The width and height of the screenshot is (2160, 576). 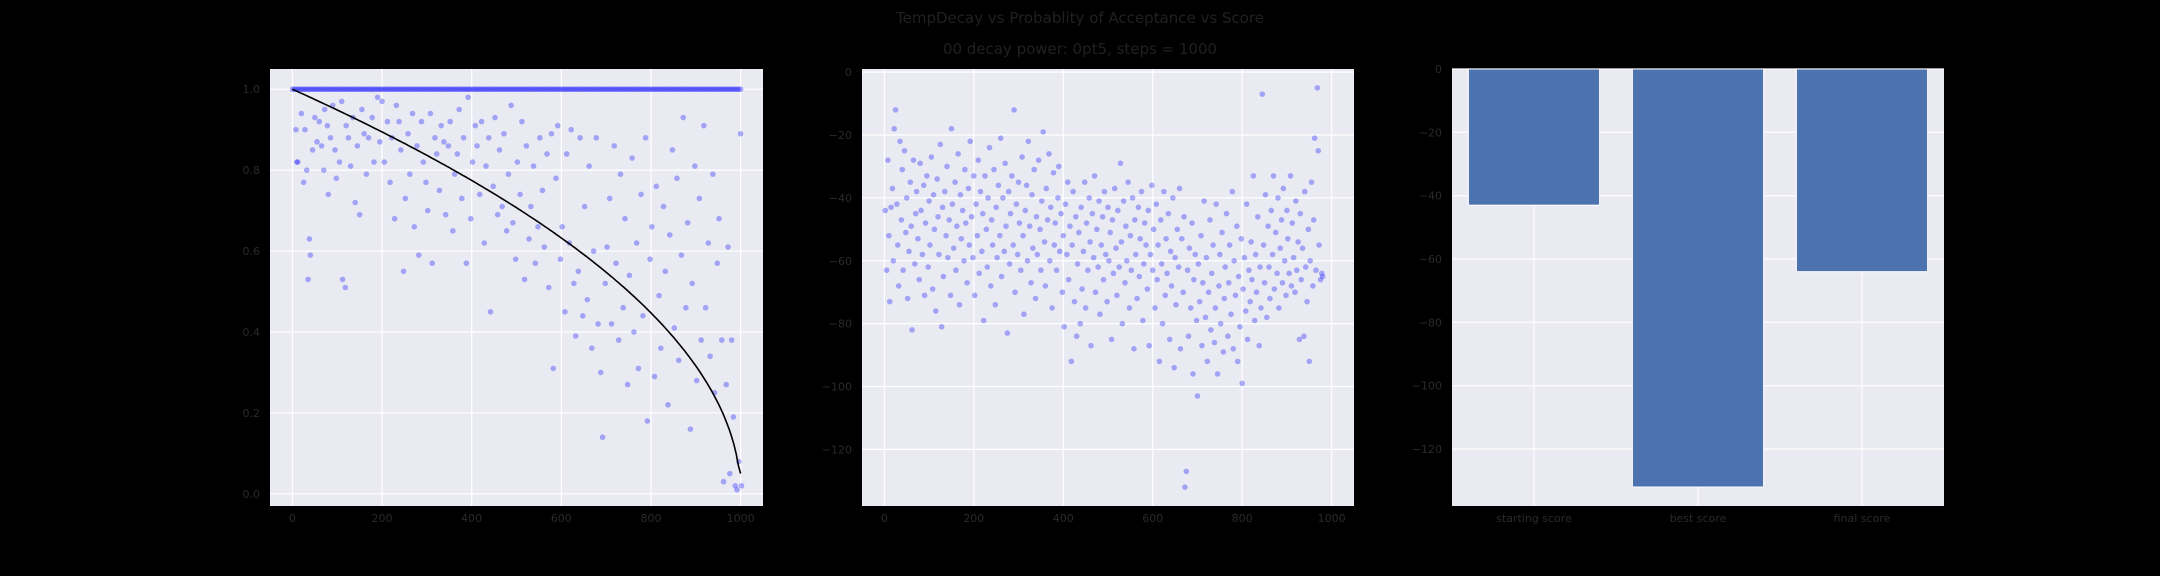 I want to click on y-tick-label: 0.8, so click(x=252, y=170).